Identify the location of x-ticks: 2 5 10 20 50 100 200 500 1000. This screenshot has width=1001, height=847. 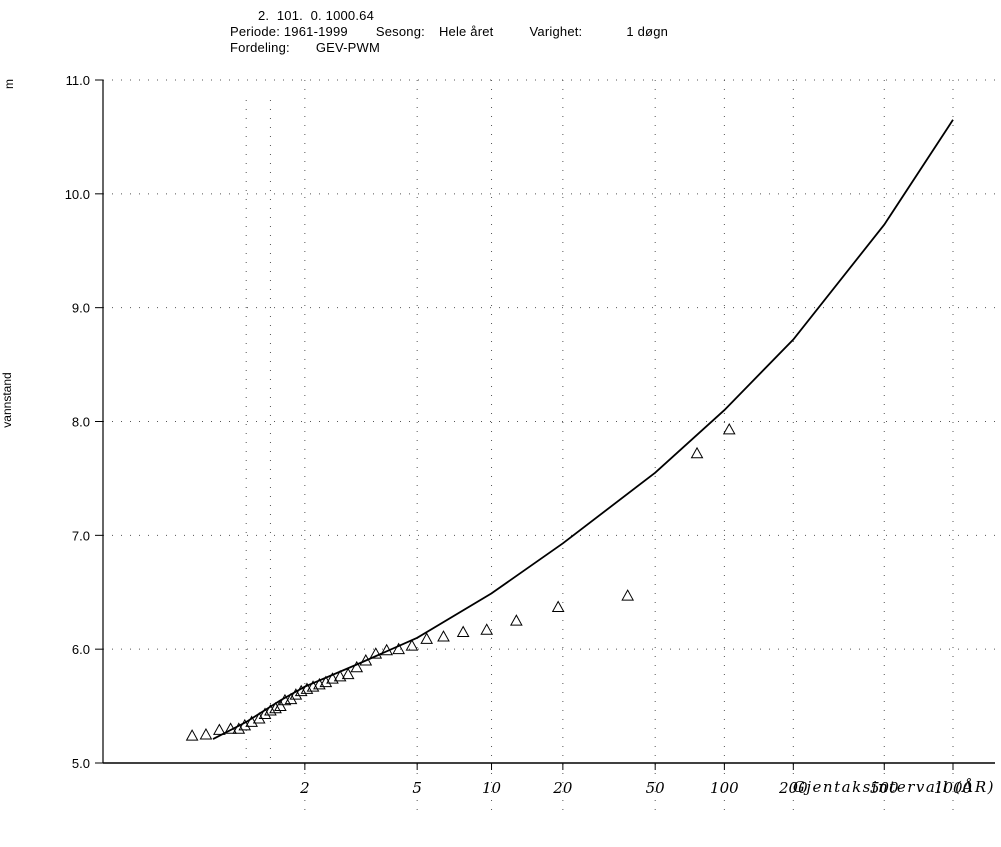
(636, 780).